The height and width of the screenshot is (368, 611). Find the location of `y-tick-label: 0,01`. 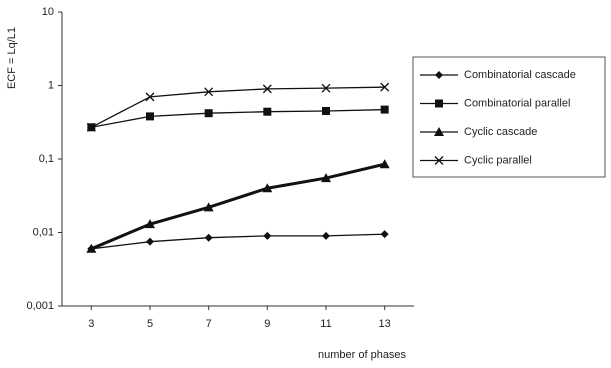

y-tick-label: 0,01 is located at coordinates (43, 232).